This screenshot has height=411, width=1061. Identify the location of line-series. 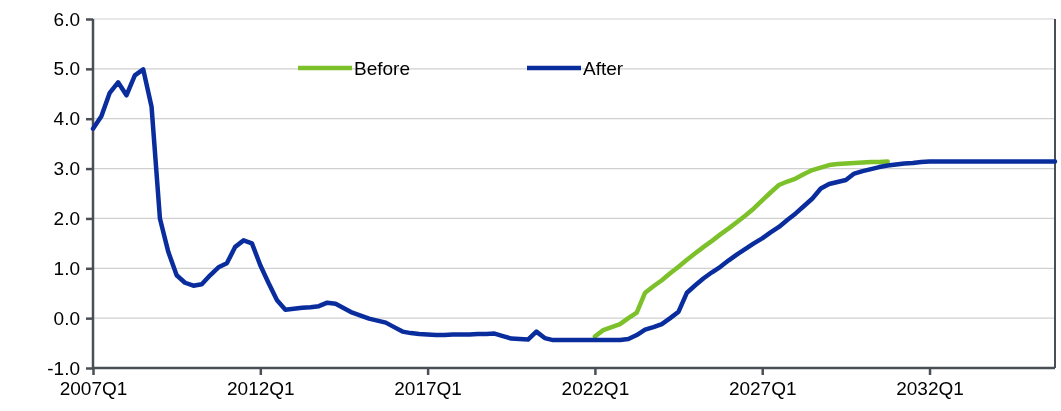
(741, 249).